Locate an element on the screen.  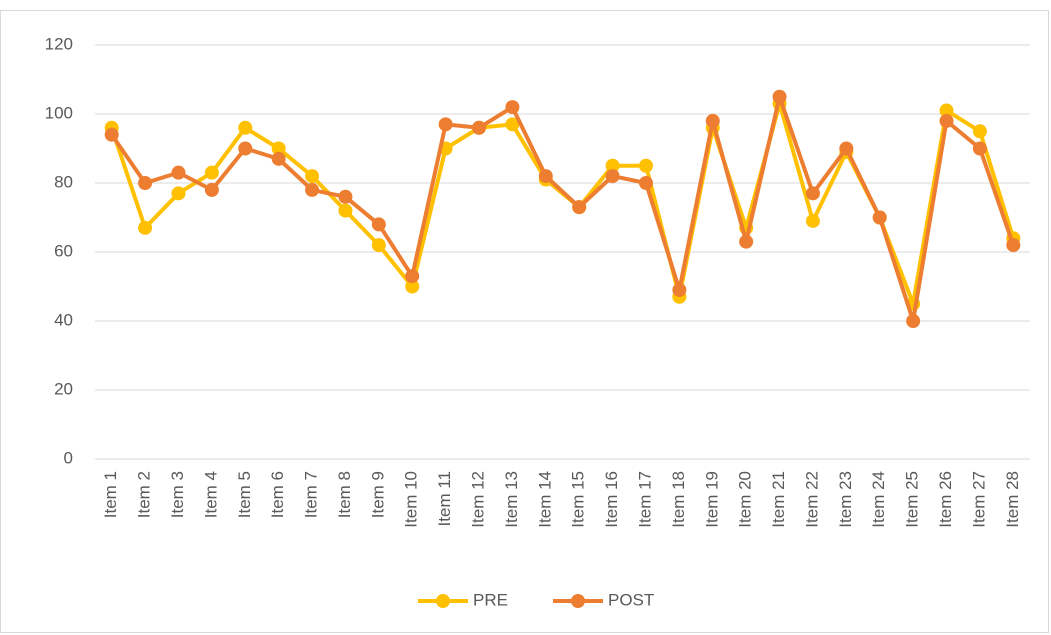
x-tick-label: Item 25 is located at coordinates (912, 499).